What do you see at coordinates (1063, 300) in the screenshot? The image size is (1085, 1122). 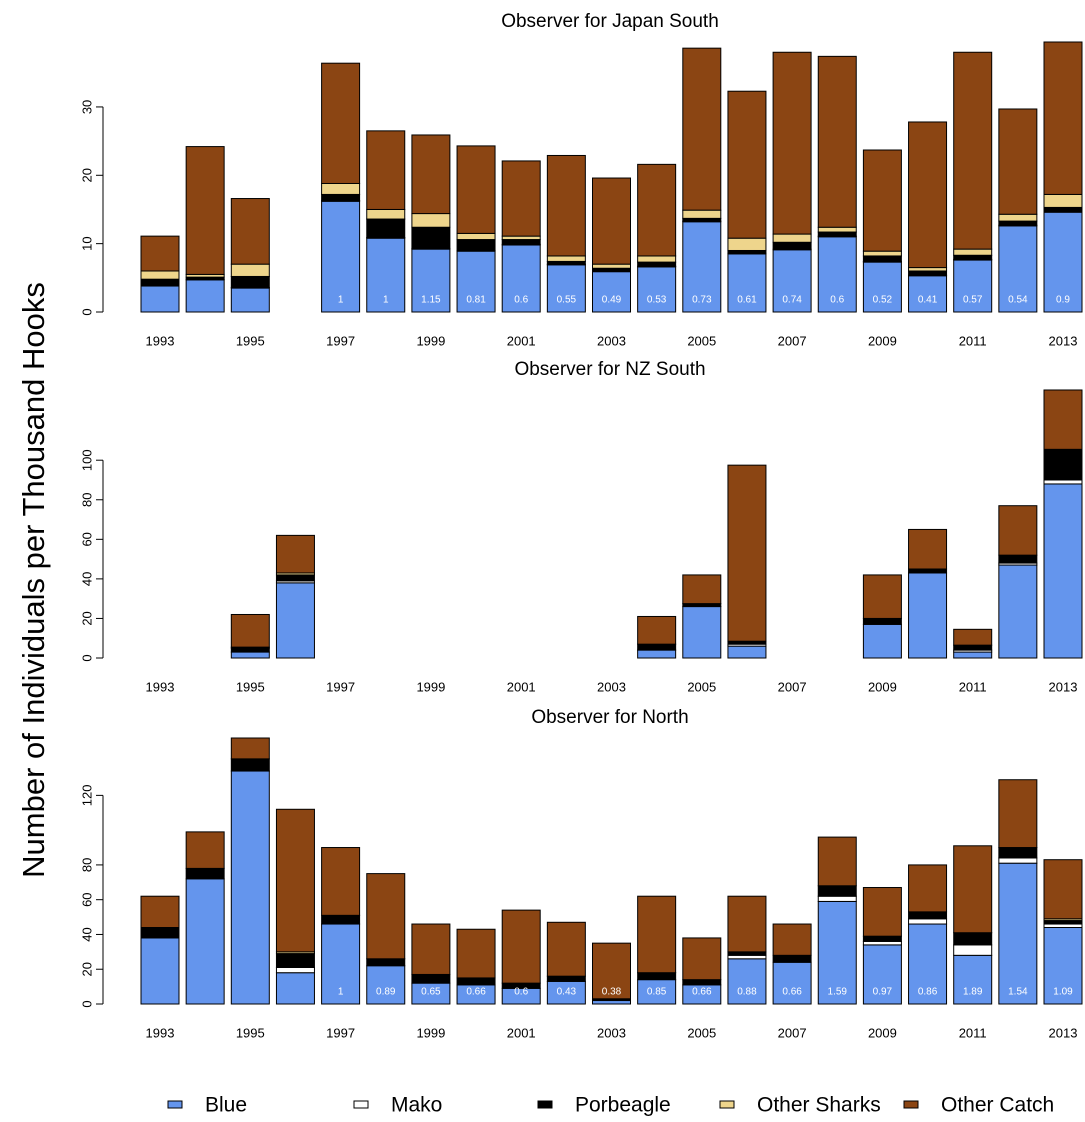 I see `bar-label: 0.9` at bounding box center [1063, 300].